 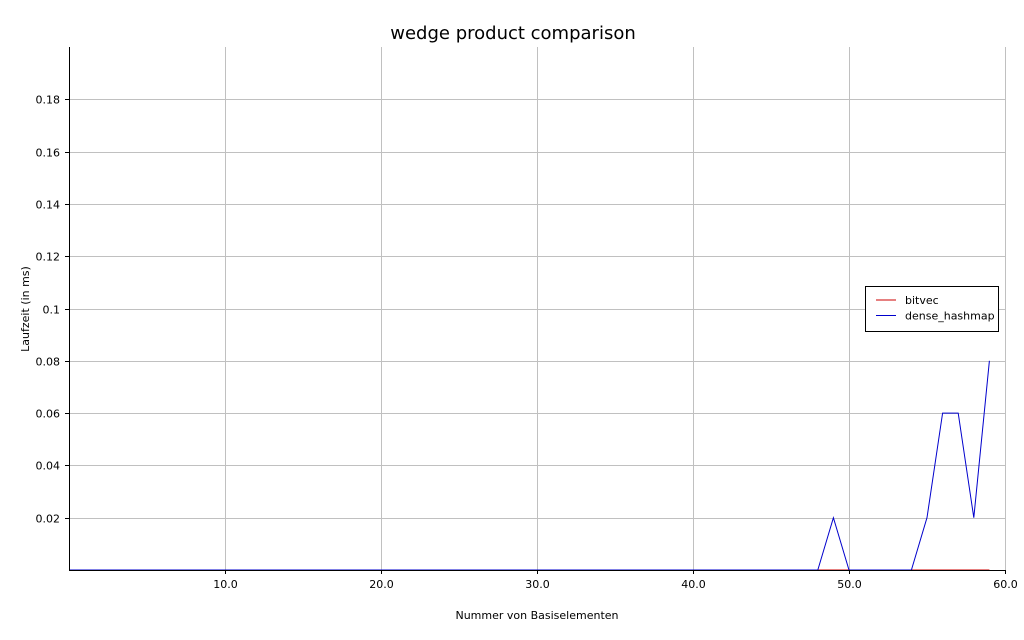 I want to click on x-axis-label: Nummer von Basiselementen, so click(x=536, y=615).